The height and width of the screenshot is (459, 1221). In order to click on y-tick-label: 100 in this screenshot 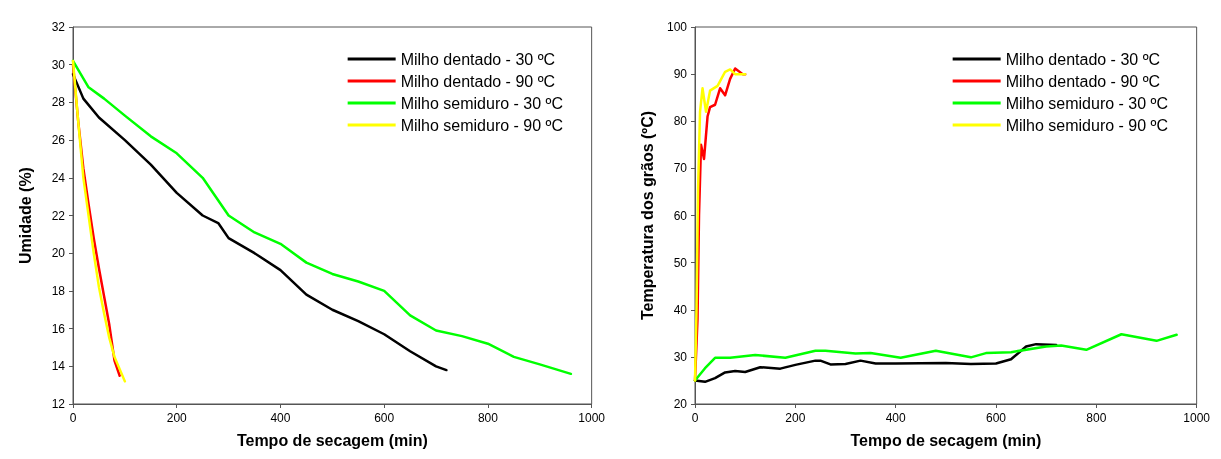, I will do `click(677, 27)`.